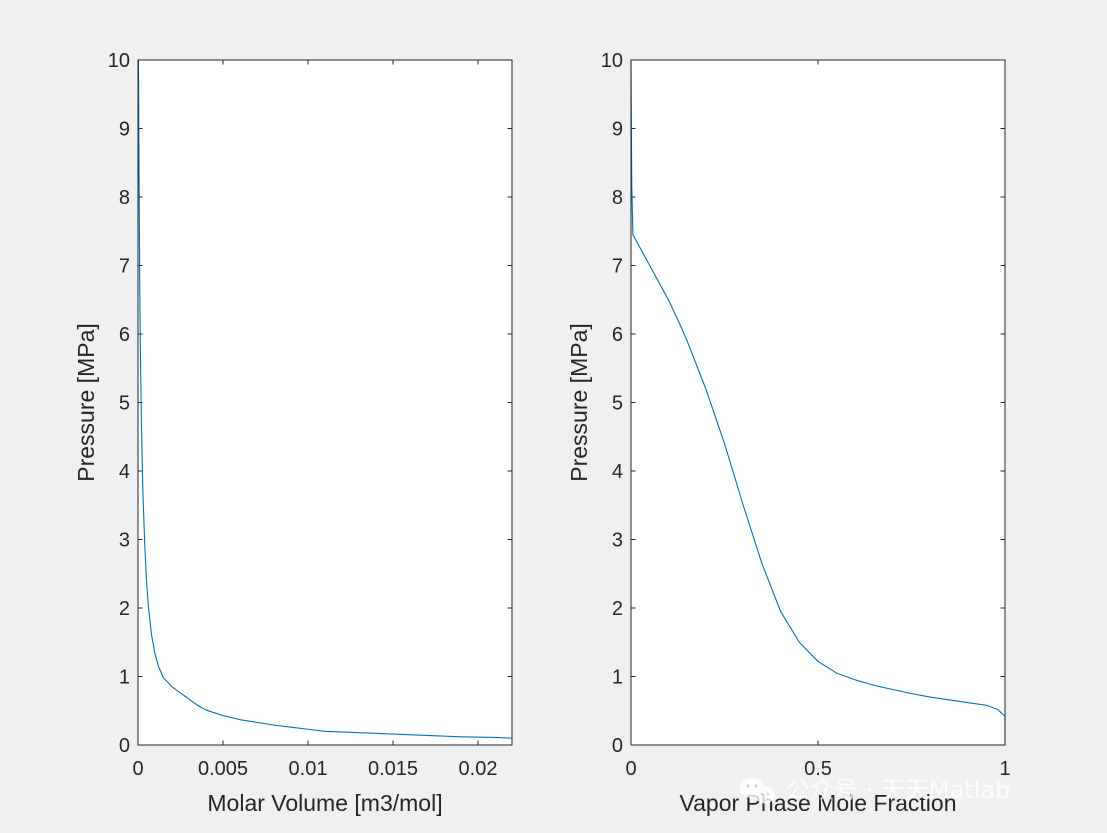 Image resolution: width=1107 pixels, height=833 pixels. I want to click on watermark: 公众号 · 天天Matlab, so click(875, 790).